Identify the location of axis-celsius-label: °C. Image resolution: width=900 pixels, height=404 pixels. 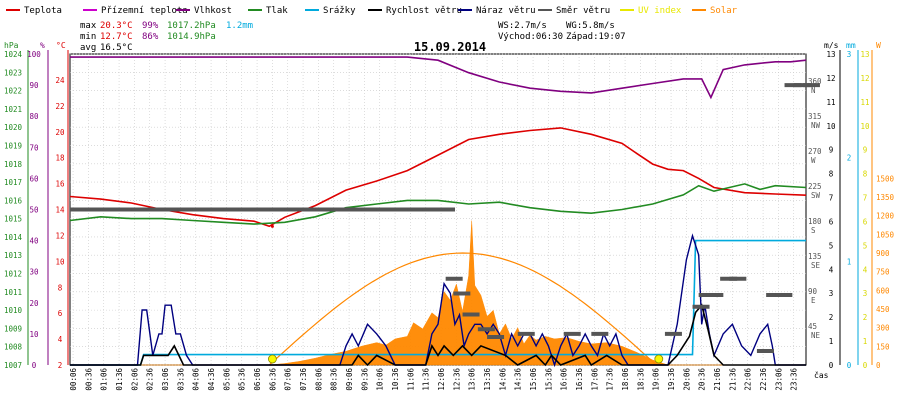
(61, 45).